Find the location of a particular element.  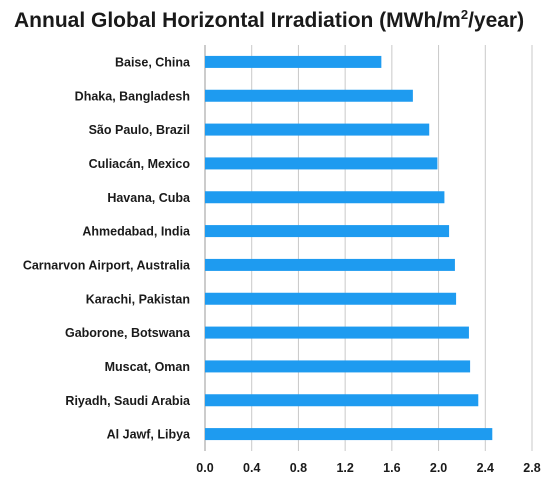

x-tick-label: 2.0 is located at coordinates (438, 468).